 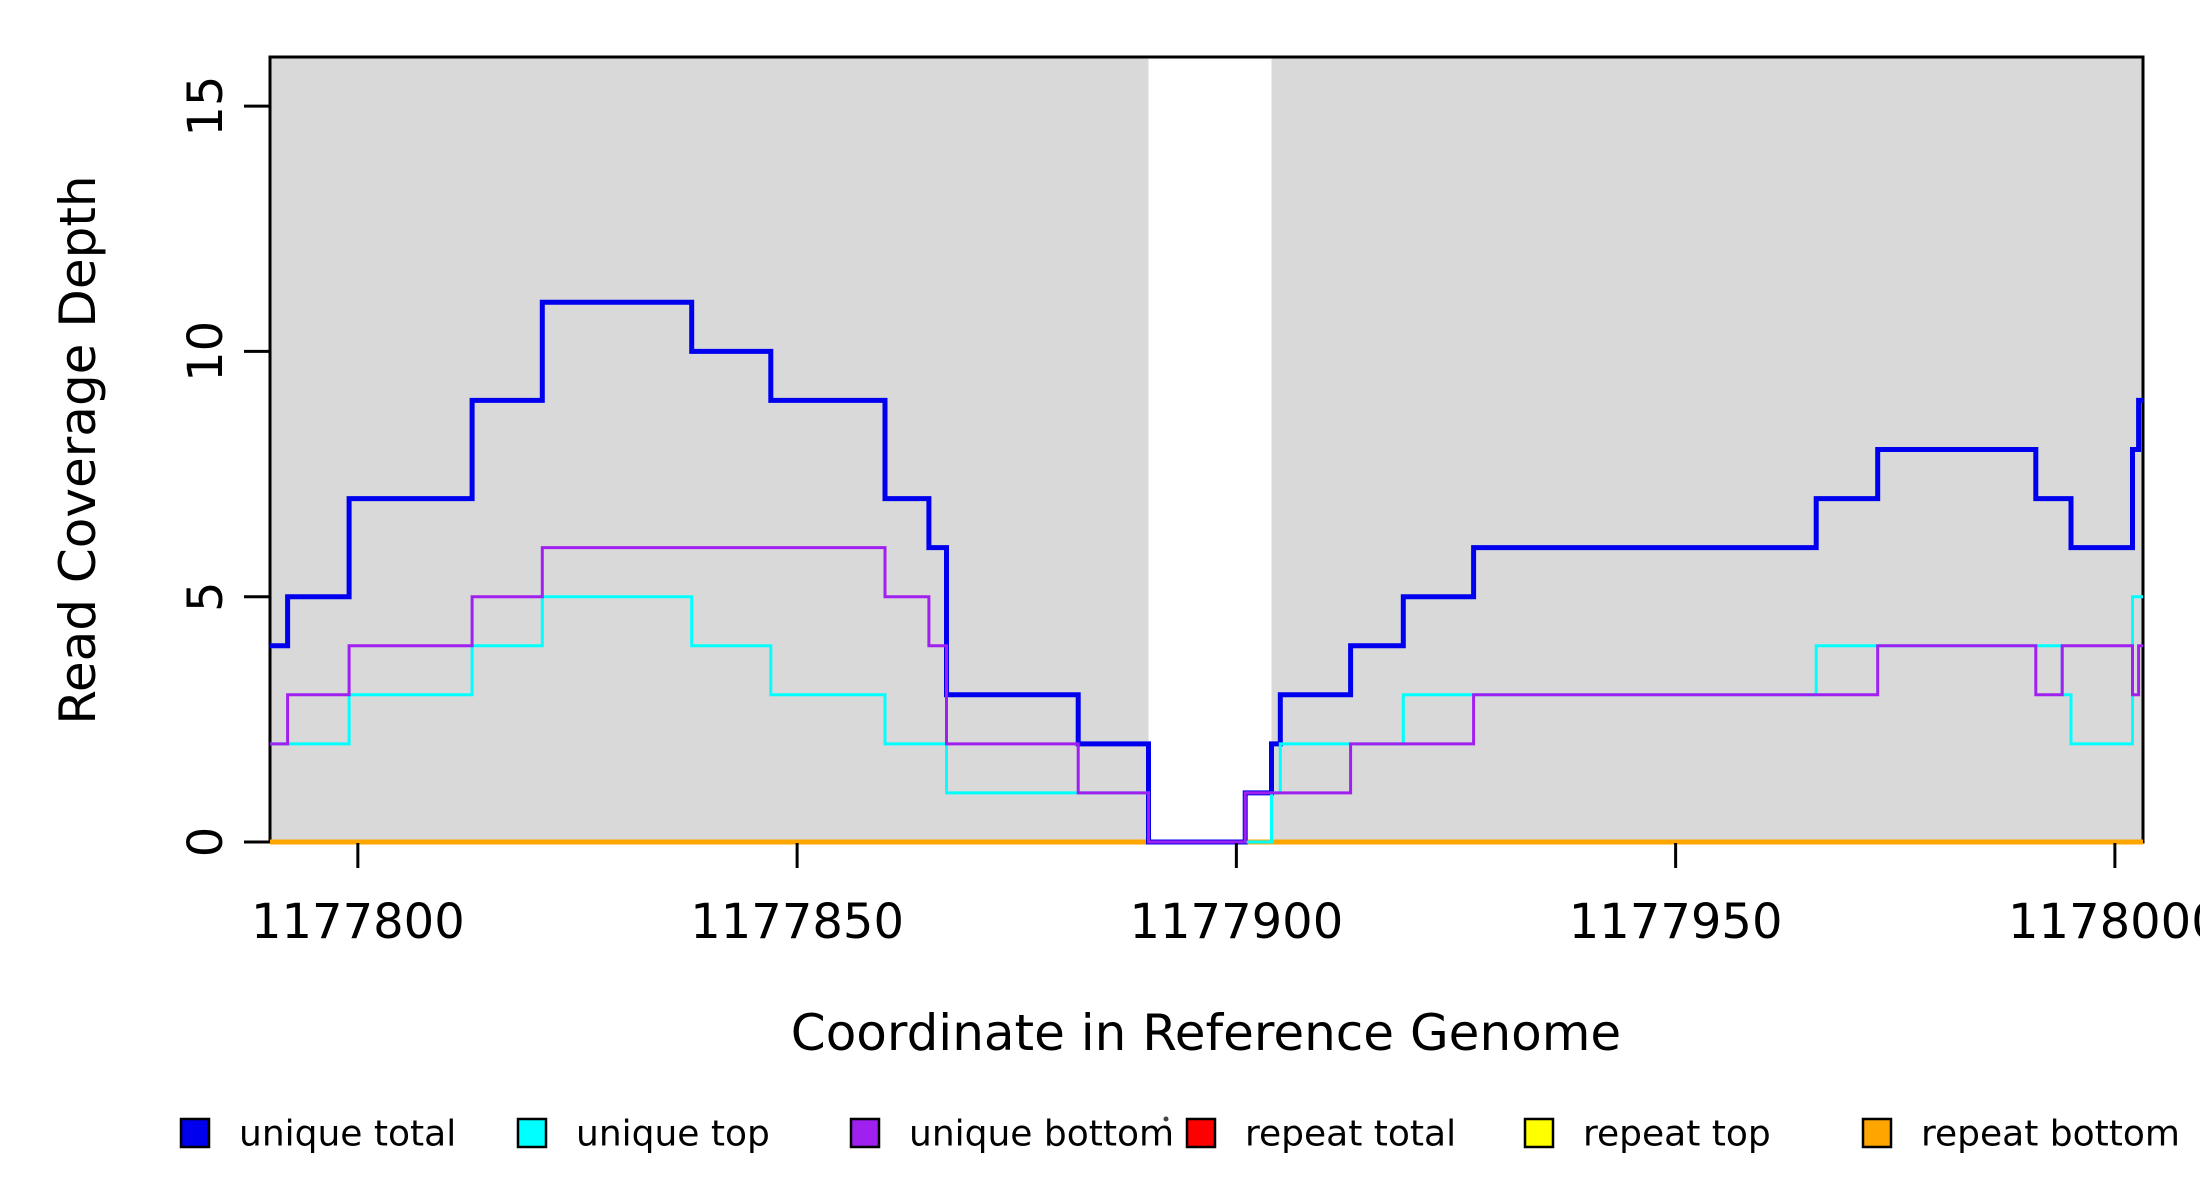 I want to click on legend-swatch-unique-top, so click(x=532, y=1133).